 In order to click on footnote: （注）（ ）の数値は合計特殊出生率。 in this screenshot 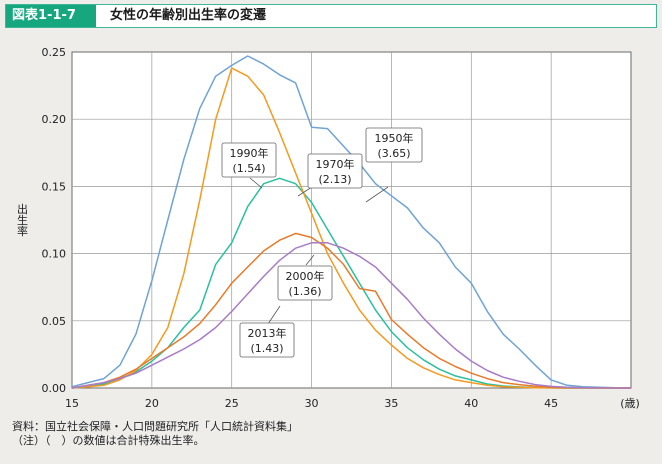, I will do `click(108, 440)`.